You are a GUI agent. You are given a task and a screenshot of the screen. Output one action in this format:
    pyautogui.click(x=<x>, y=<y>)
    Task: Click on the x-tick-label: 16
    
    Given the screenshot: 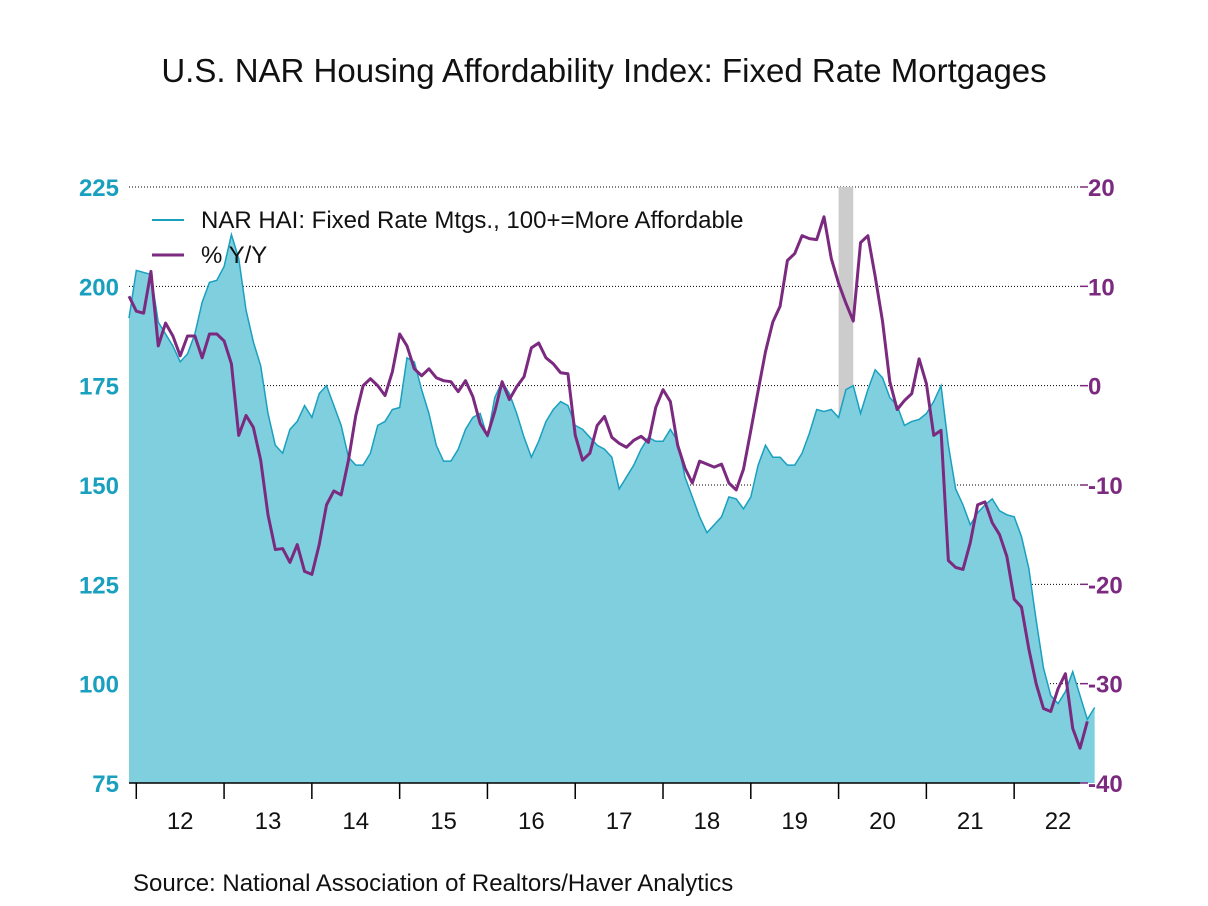 What is the action you would take?
    pyautogui.click(x=531, y=821)
    